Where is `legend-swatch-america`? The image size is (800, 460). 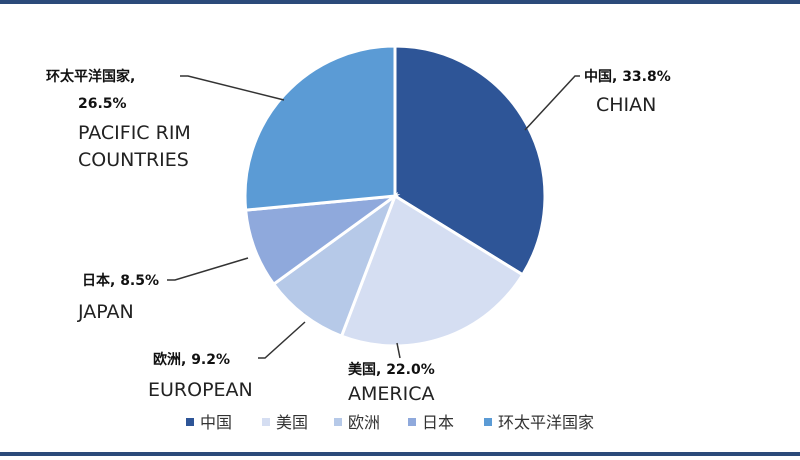
legend-swatch-america is located at coordinates (266, 422).